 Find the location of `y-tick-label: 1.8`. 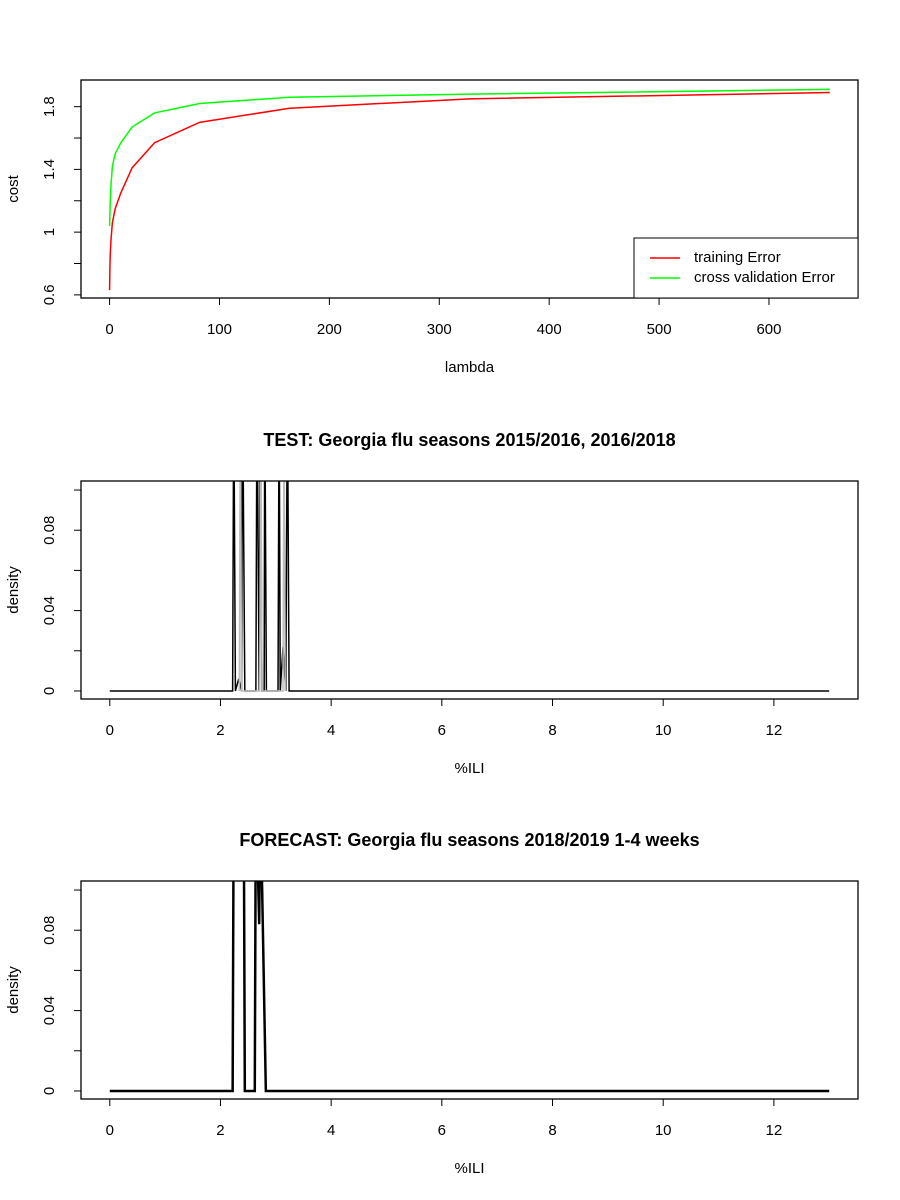

y-tick-label: 1.8 is located at coordinates (49, 106).